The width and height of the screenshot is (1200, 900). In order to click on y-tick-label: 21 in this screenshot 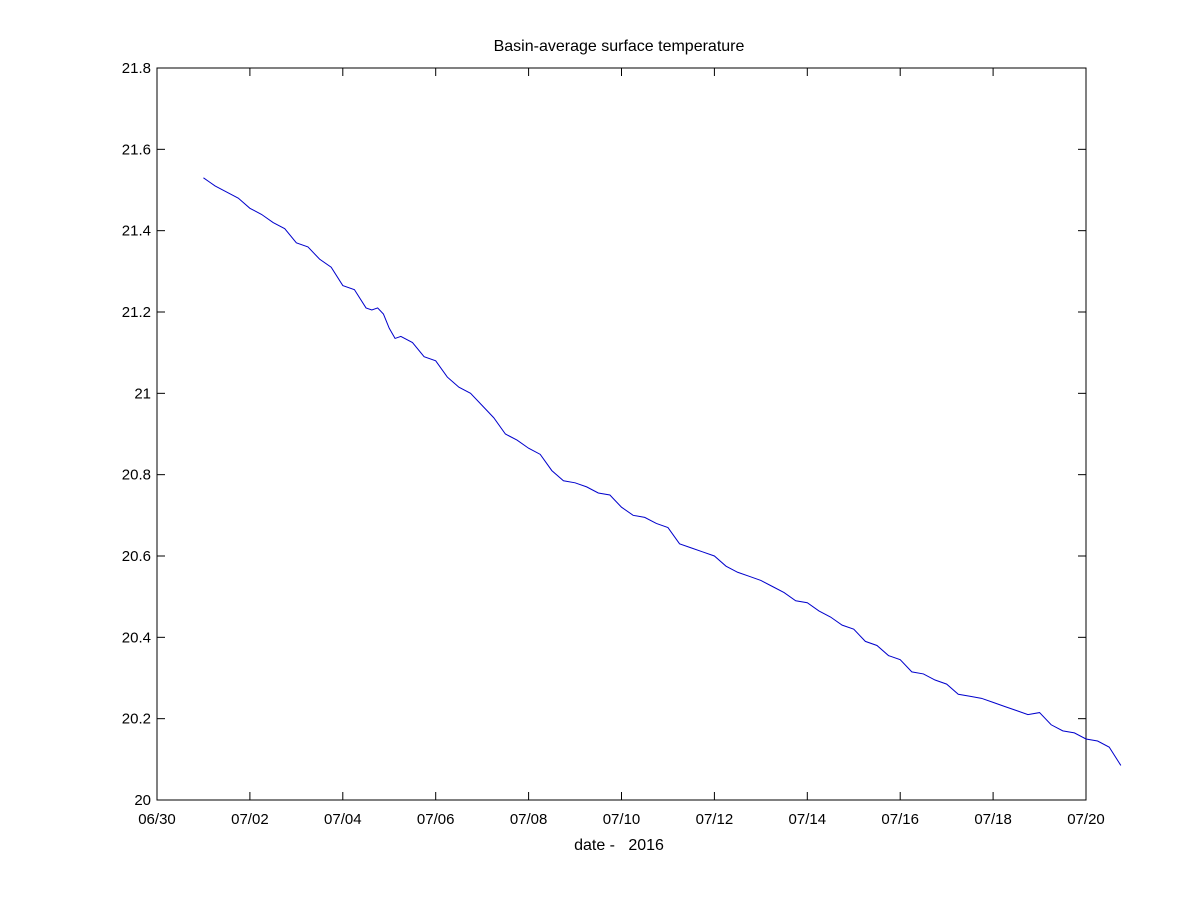, I will do `click(142, 393)`.